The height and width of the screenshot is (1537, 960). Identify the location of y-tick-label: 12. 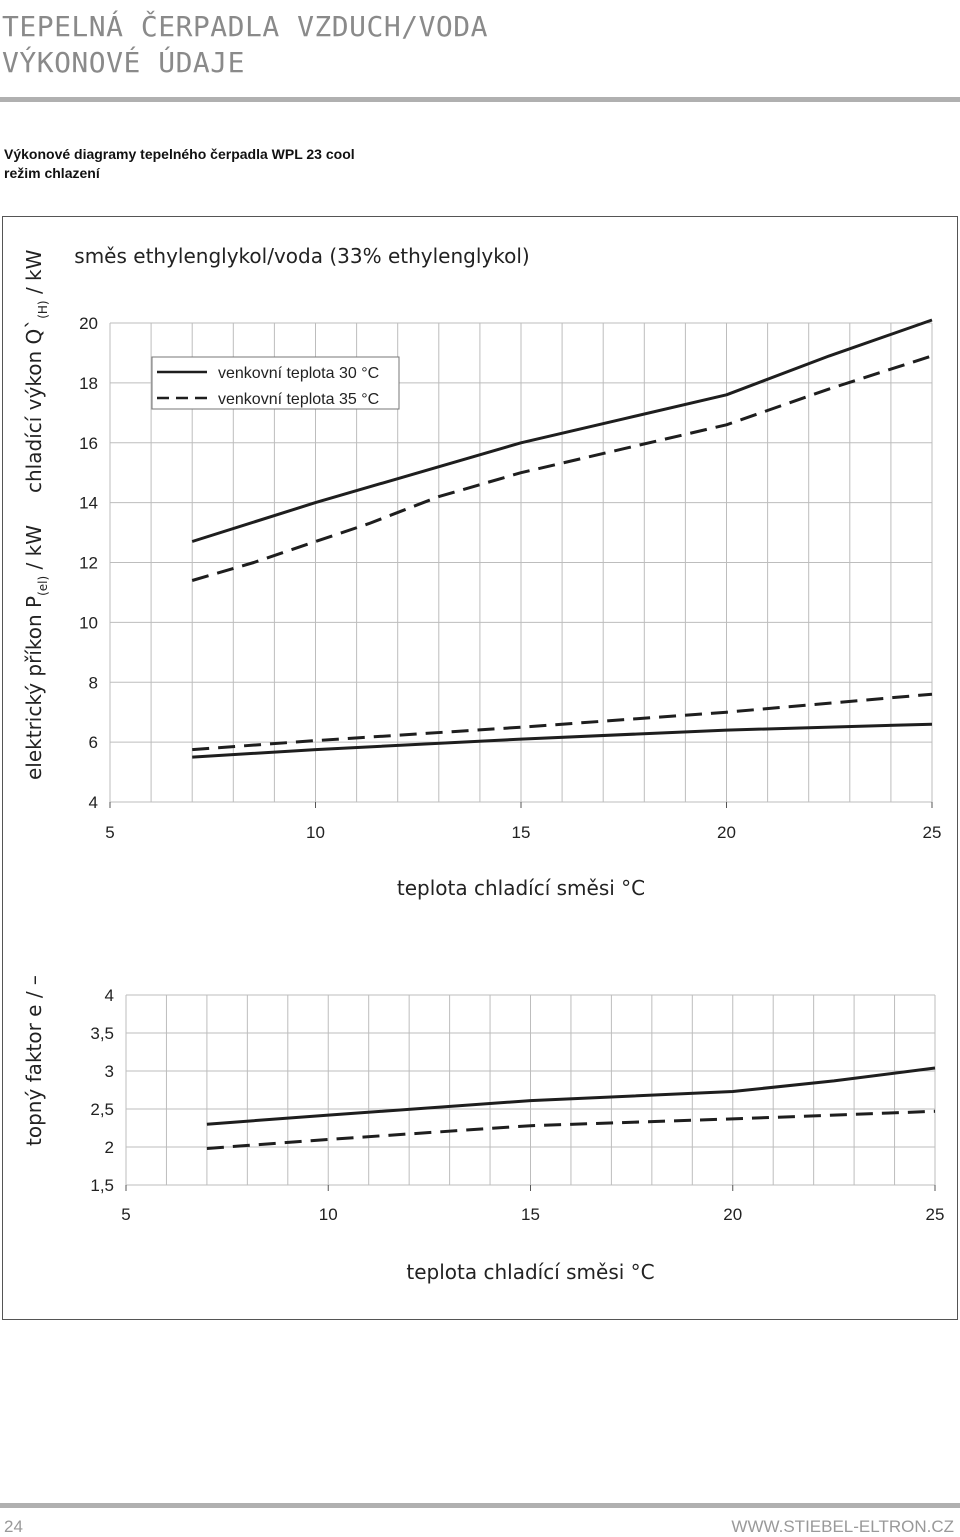
(88, 563).